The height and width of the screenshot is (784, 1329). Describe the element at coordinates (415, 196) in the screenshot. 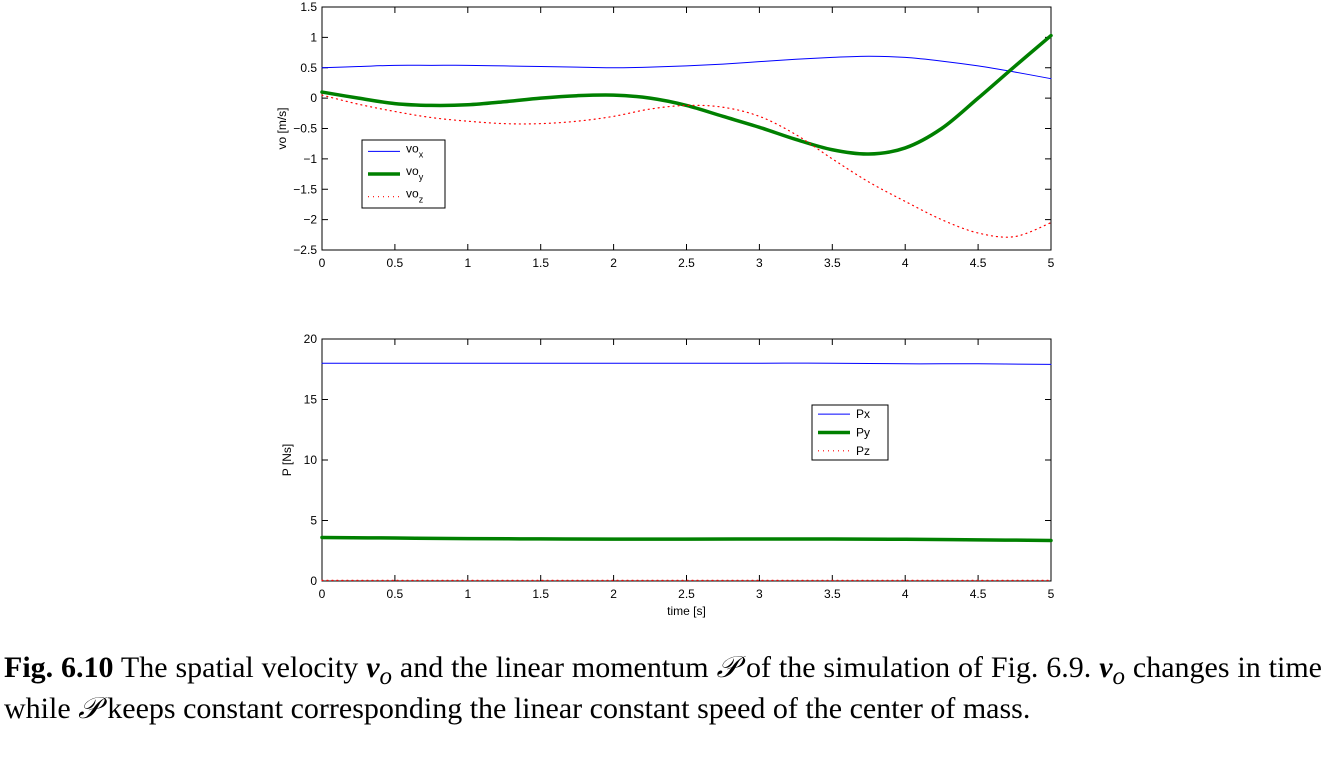

I see `legend-label-voz: voz` at that location.